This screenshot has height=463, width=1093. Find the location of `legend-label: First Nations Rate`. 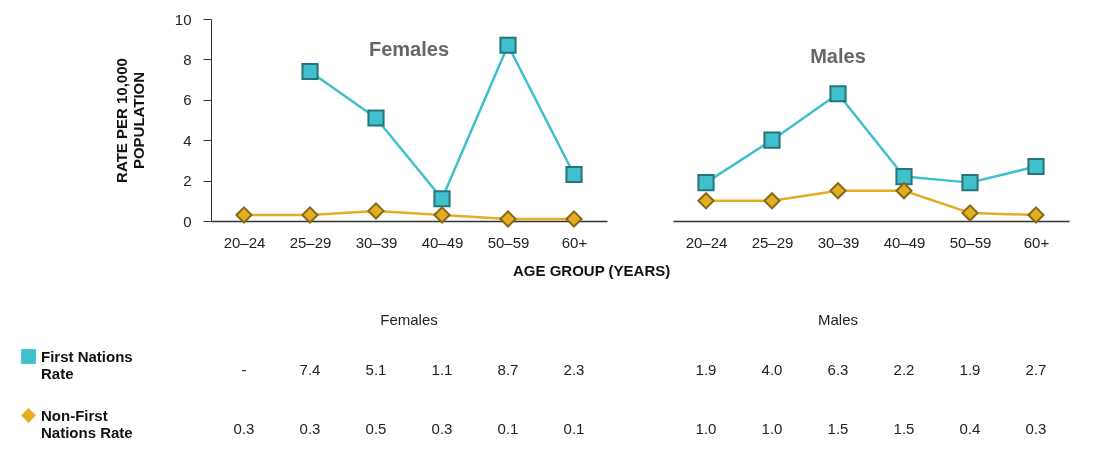

legend-label: First Nations Rate is located at coordinates (87, 364).